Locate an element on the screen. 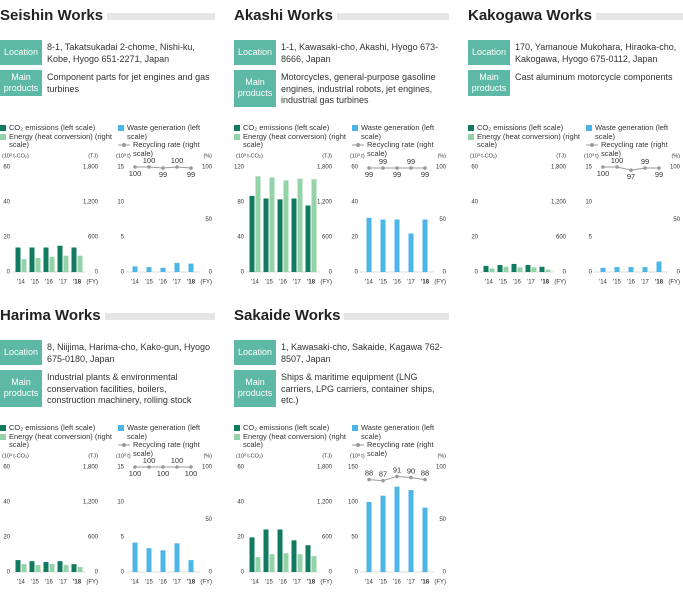  y2-tick-label: 1,800 is located at coordinates (559, 168).